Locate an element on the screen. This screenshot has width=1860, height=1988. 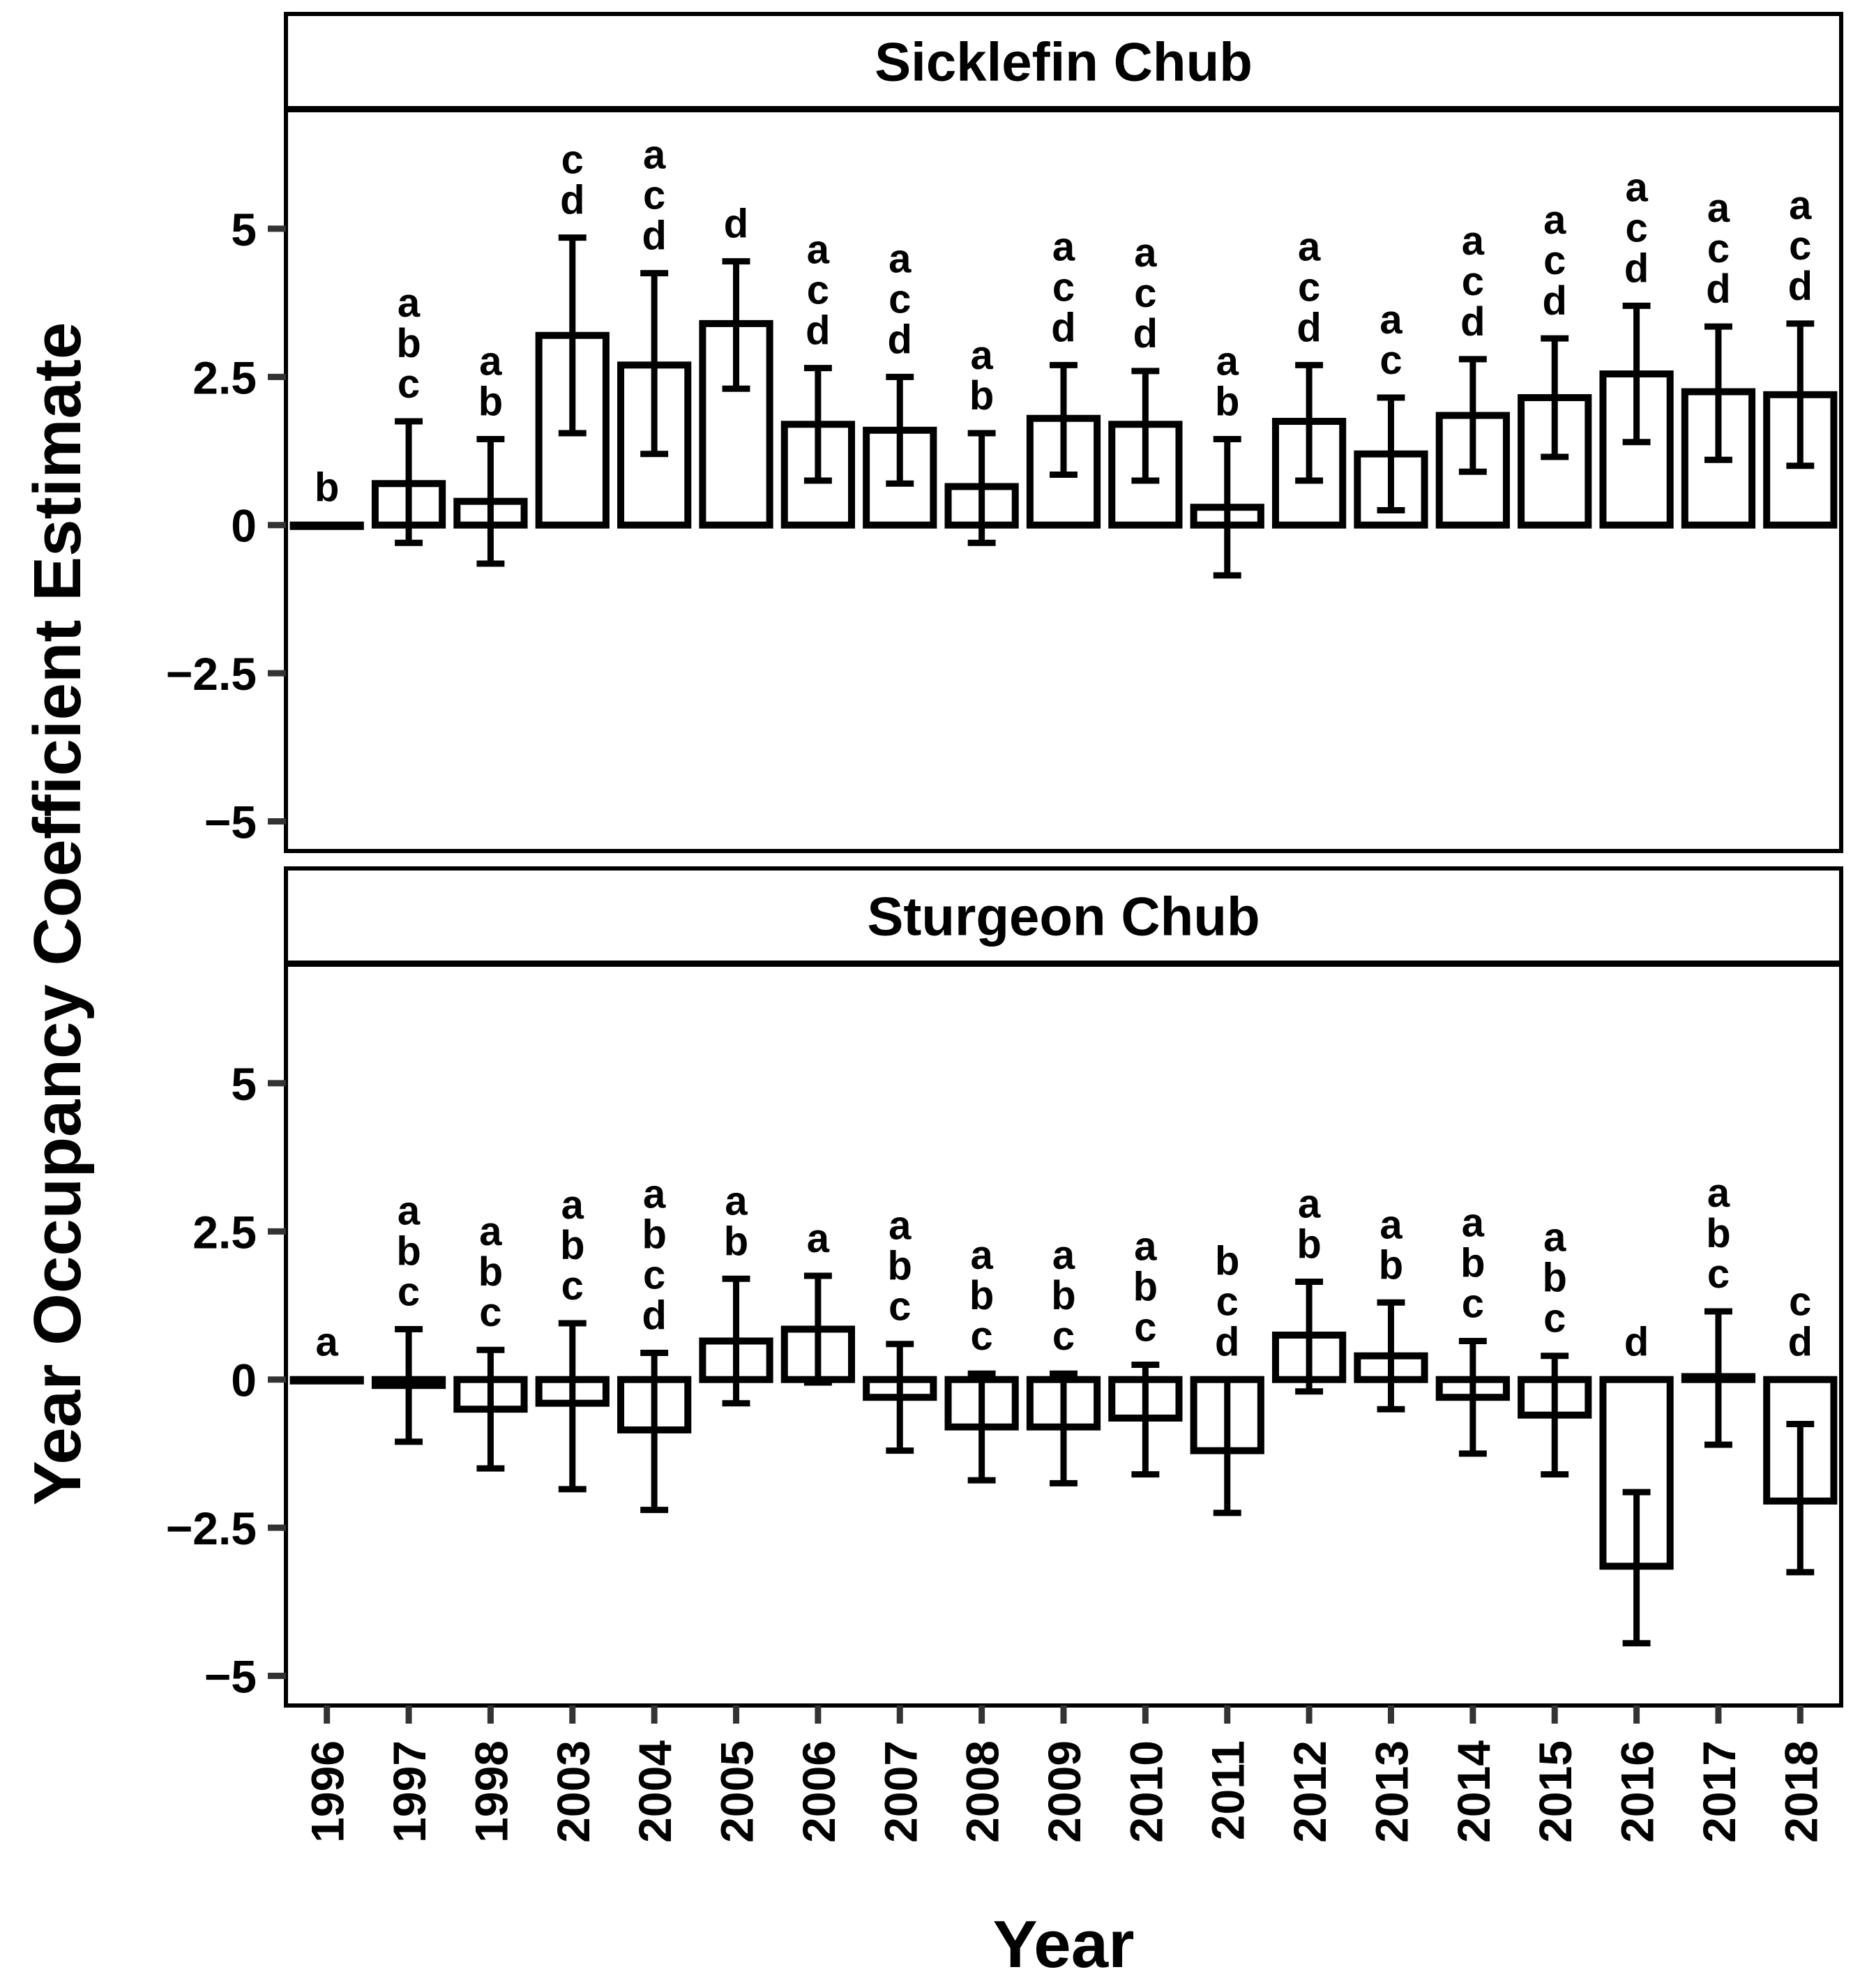
panel-title: Sicklefin Chub is located at coordinates (1064, 62).